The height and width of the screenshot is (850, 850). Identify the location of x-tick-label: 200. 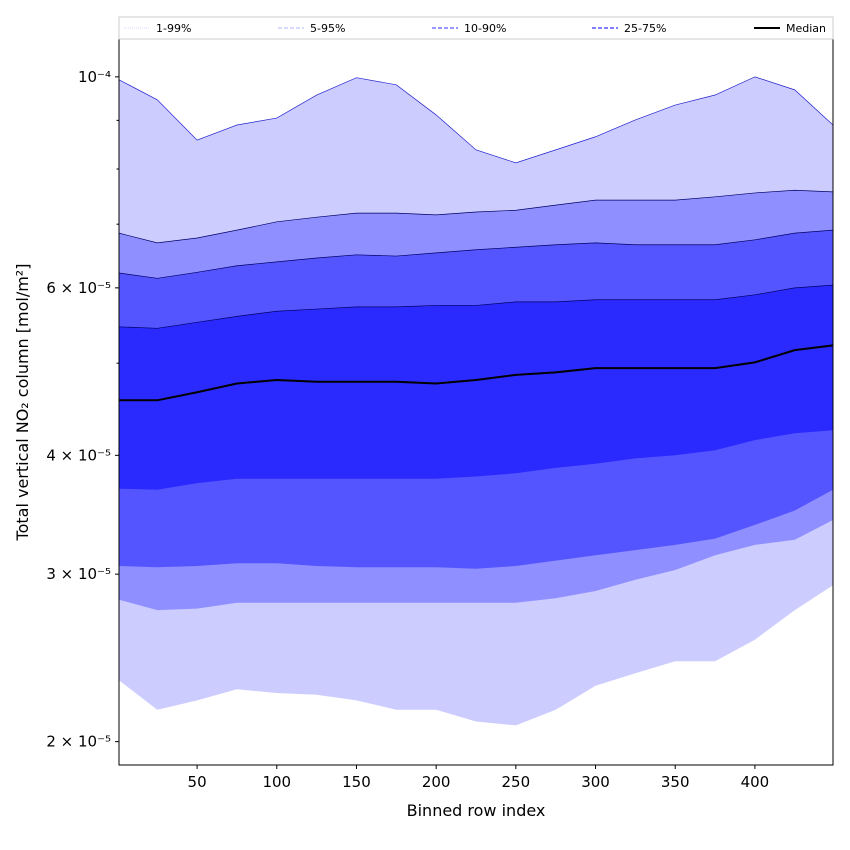
(436, 782).